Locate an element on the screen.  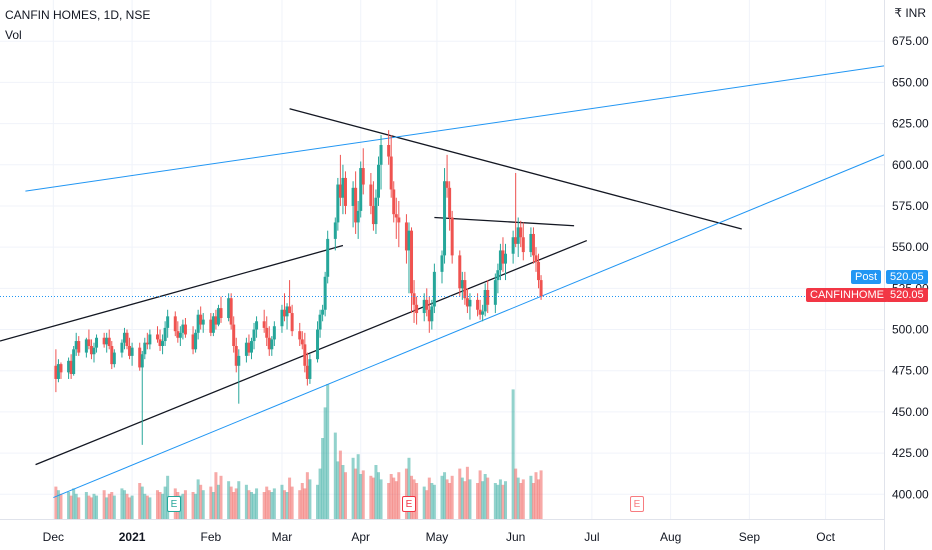
price-tick-label: 575.00 is located at coordinates (910, 206).